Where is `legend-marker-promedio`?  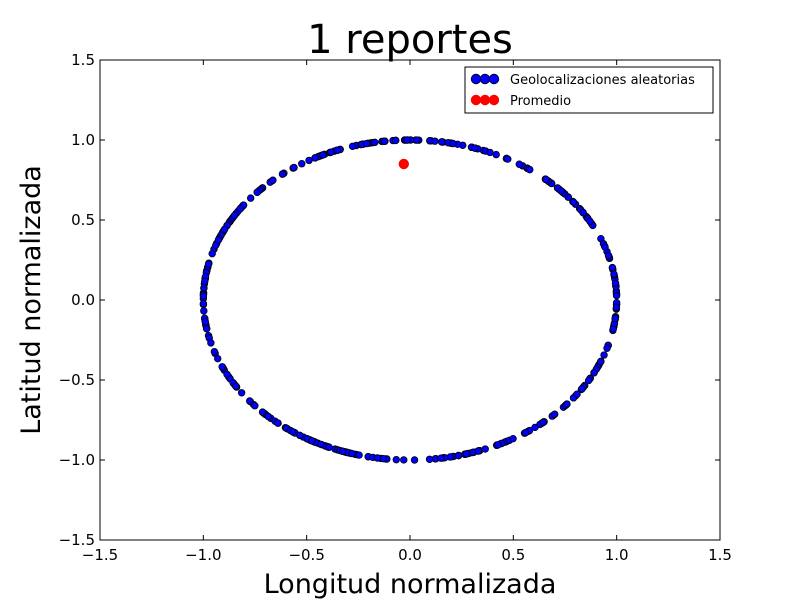 legend-marker-promedio is located at coordinates (485, 100).